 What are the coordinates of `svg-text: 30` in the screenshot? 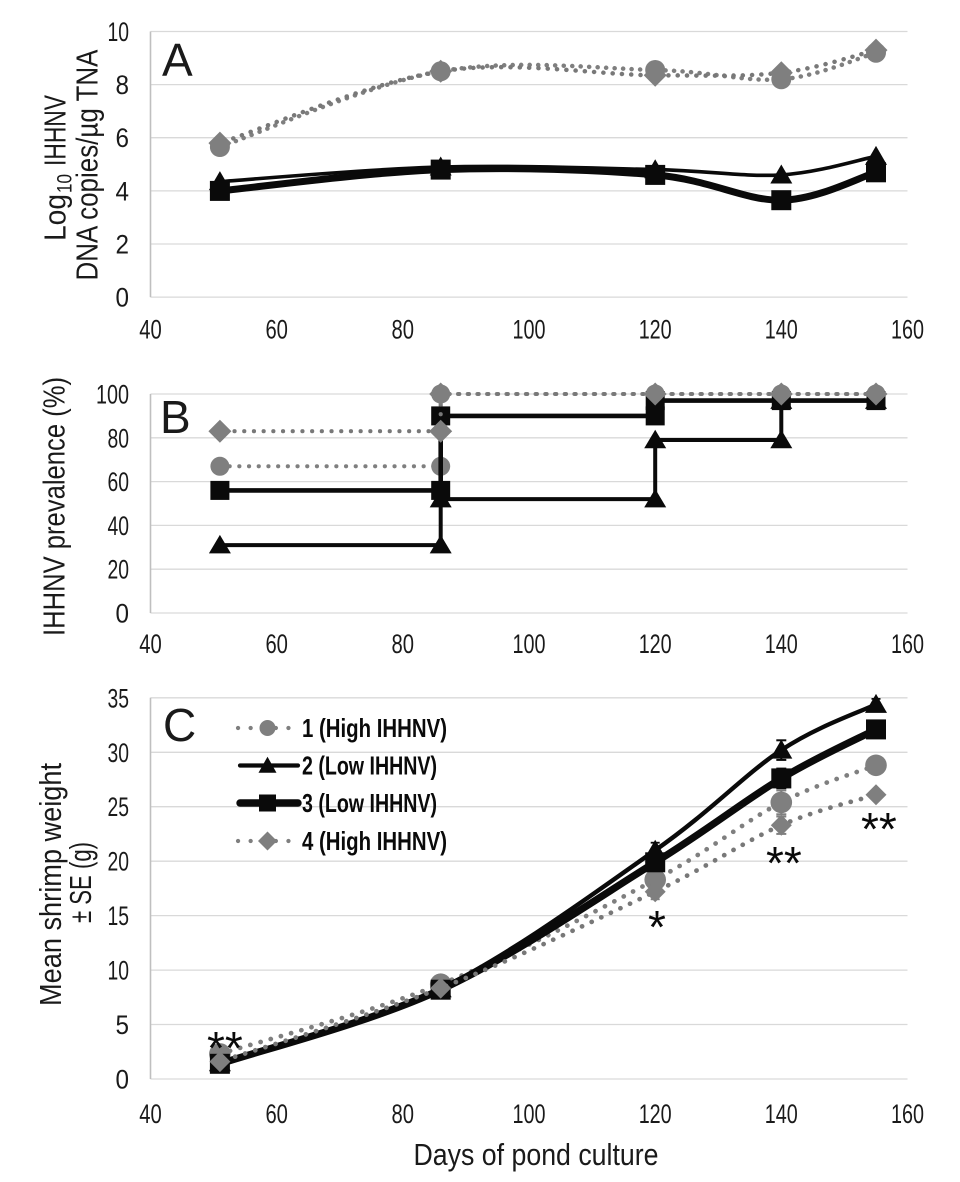 It's located at (119, 753).